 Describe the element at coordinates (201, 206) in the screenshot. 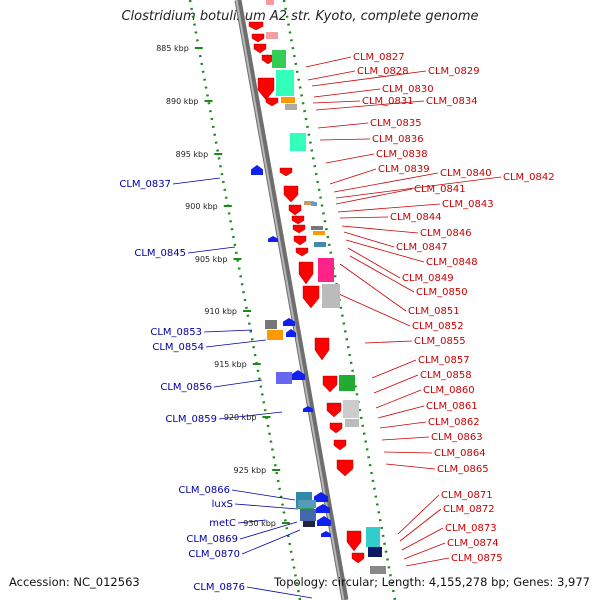

I see `scale-tick-label: 900 kbp` at that location.